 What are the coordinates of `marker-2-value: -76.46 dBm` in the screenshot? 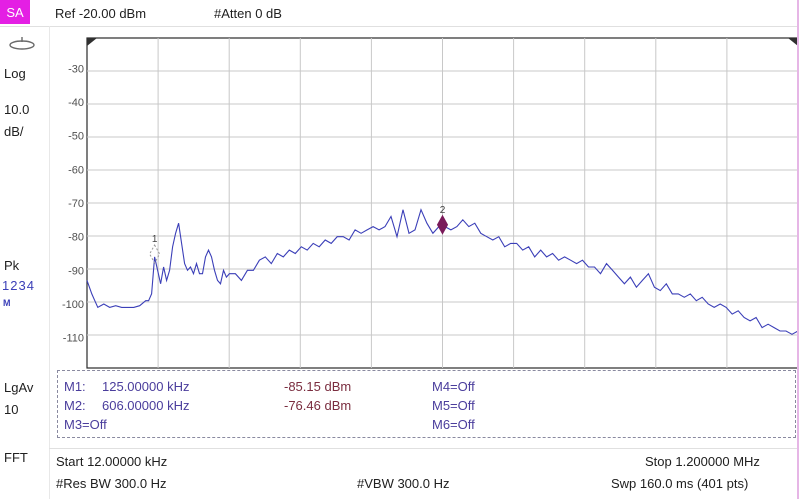 It's located at (318, 405).